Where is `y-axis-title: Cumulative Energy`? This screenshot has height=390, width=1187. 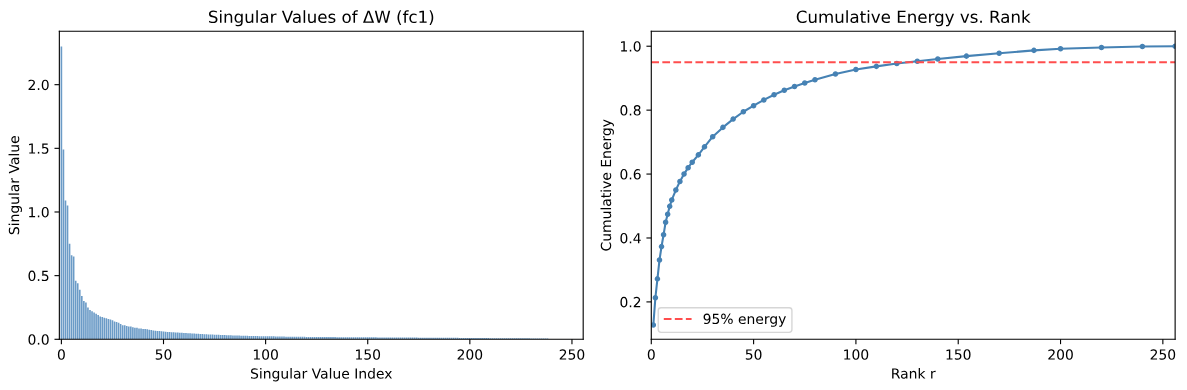 y-axis-title: Cumulative Energy is located at coordinates (607, 185).